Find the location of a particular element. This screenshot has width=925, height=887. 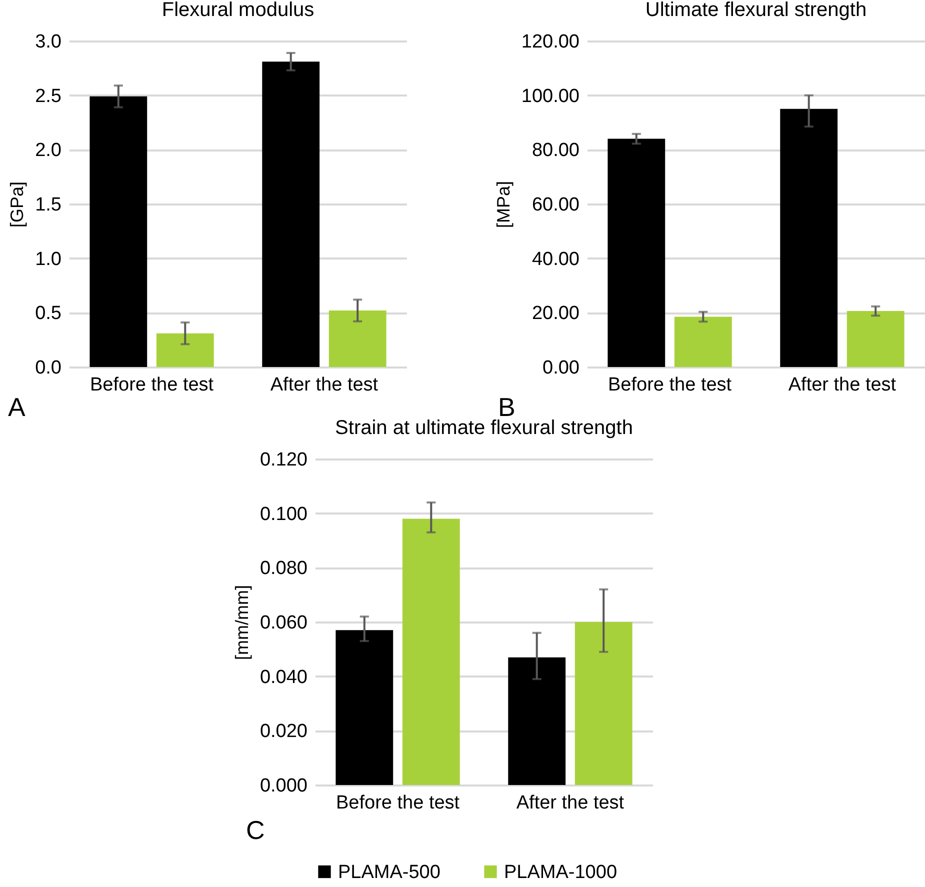

text: C is located at coordinates (255, 830).